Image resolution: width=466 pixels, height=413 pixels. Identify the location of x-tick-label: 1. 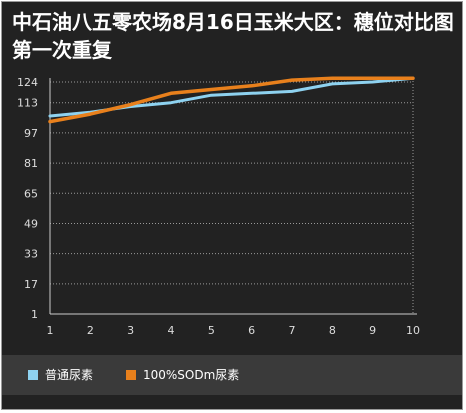
(50, 330).